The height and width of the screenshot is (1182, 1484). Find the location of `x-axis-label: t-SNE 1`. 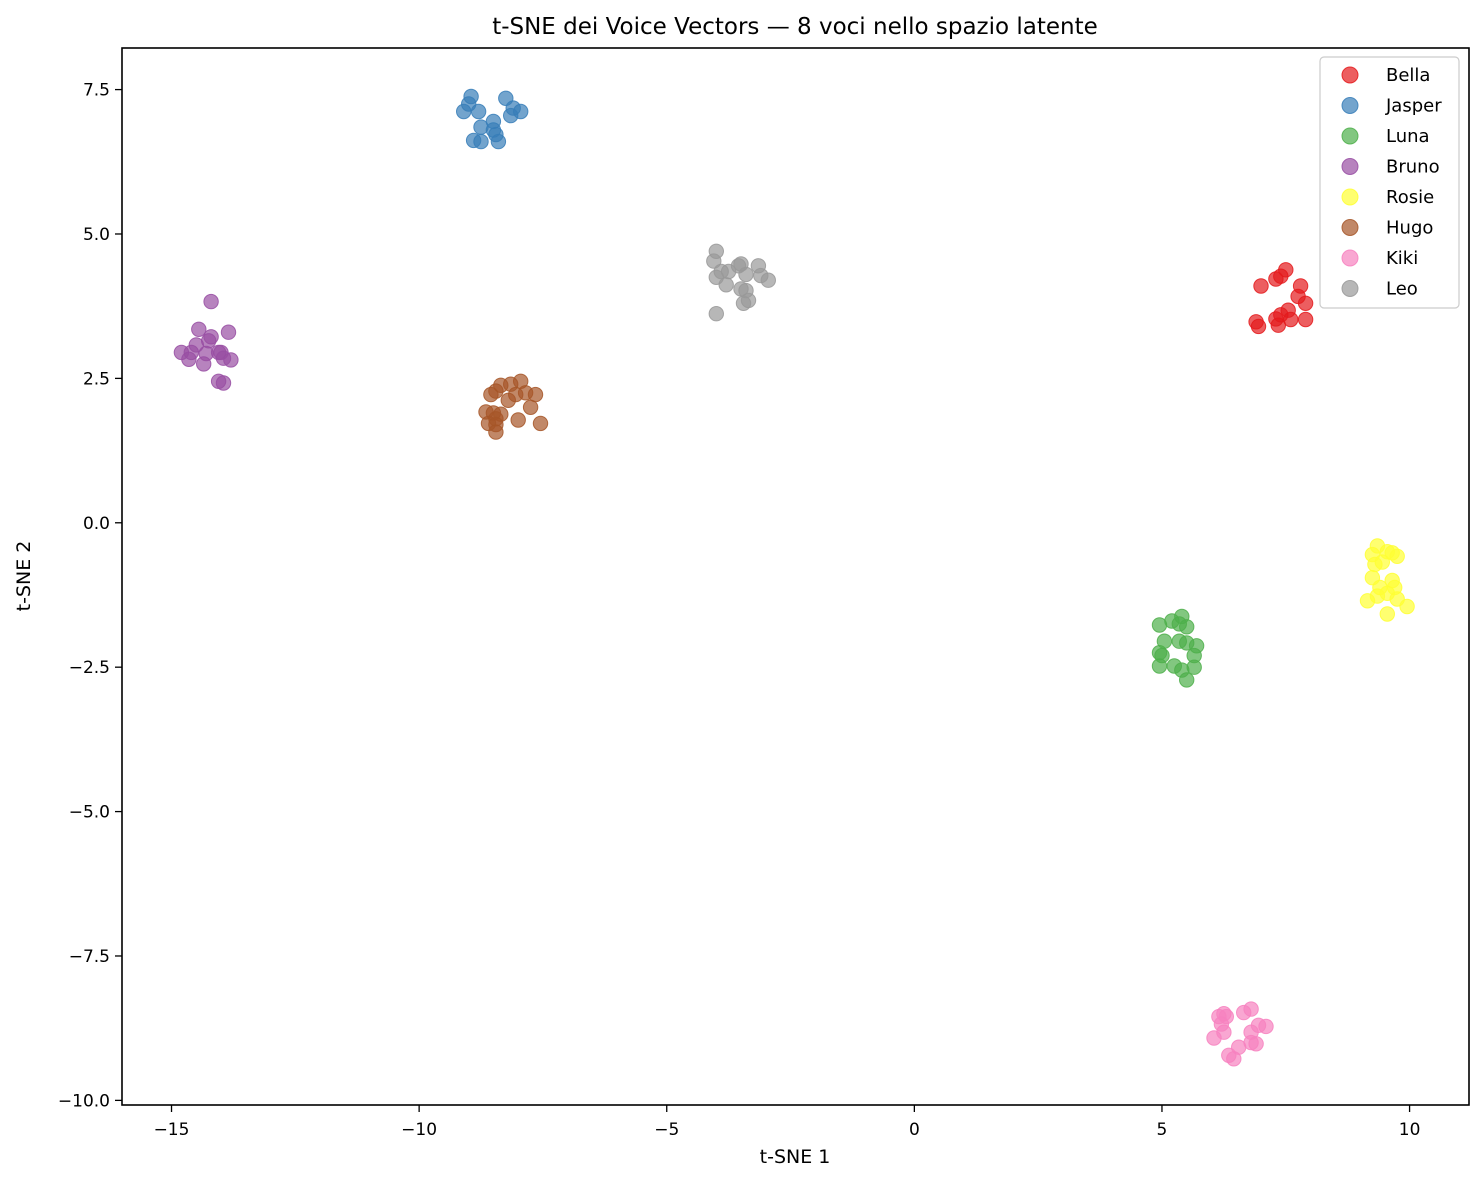

x-axis-label: t-SNE 1 is located at coordinates (795, 1157).